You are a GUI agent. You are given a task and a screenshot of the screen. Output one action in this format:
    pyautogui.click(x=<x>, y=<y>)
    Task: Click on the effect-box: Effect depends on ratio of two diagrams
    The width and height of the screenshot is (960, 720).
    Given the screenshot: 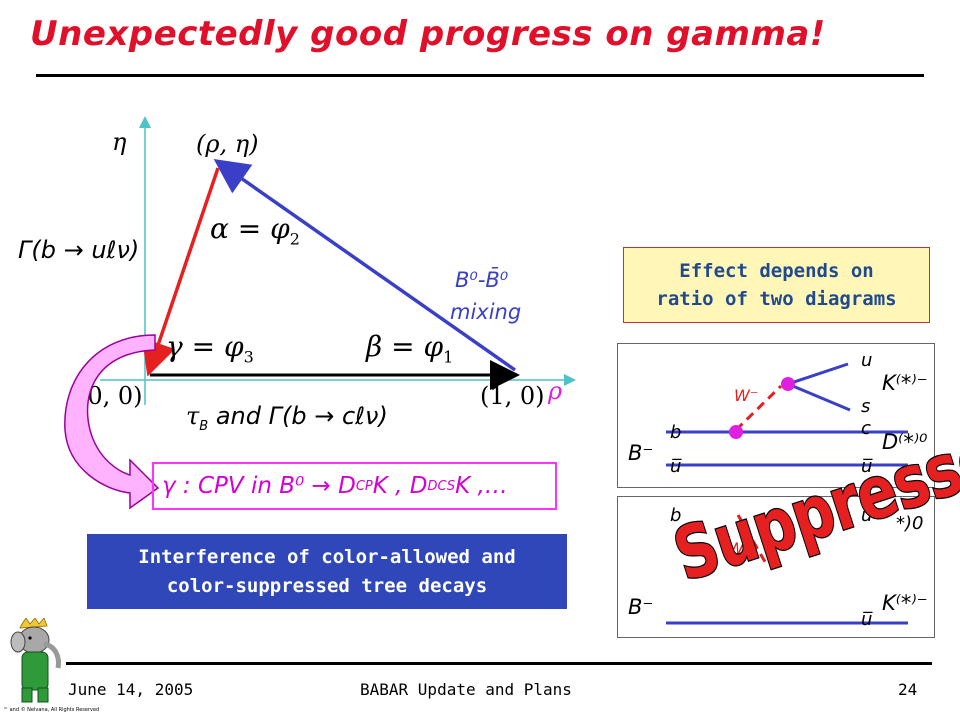 What is the action you would take?
    pyautogui.click(x=776, y=285)
    